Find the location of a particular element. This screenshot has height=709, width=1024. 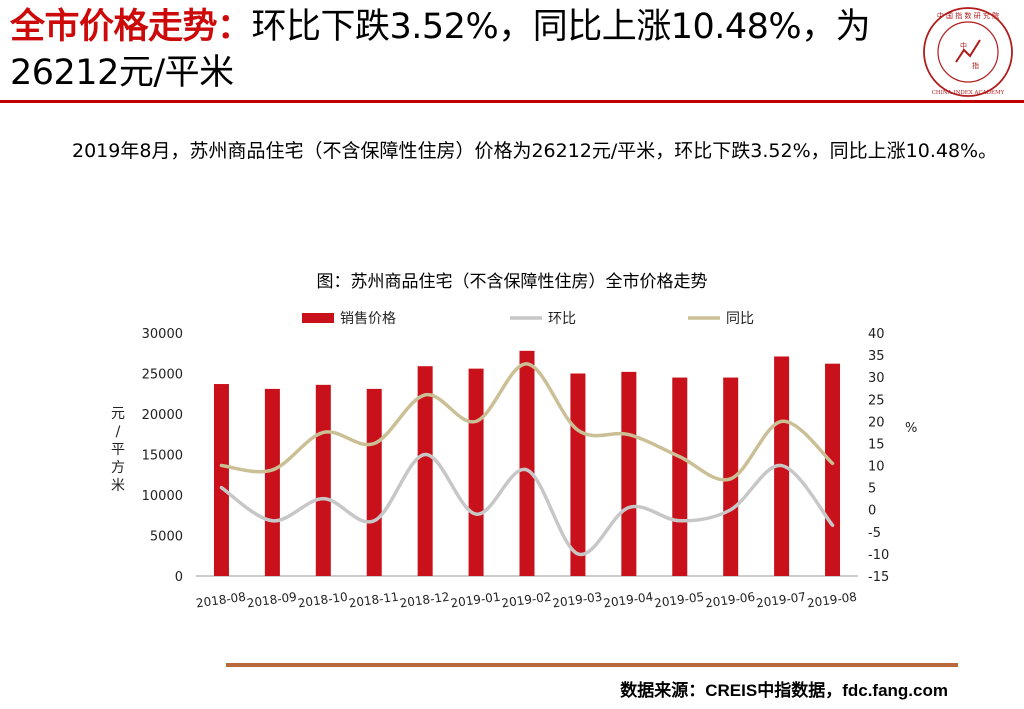

x-tick-label: 2018-10 is located at coordinates (323, 600).